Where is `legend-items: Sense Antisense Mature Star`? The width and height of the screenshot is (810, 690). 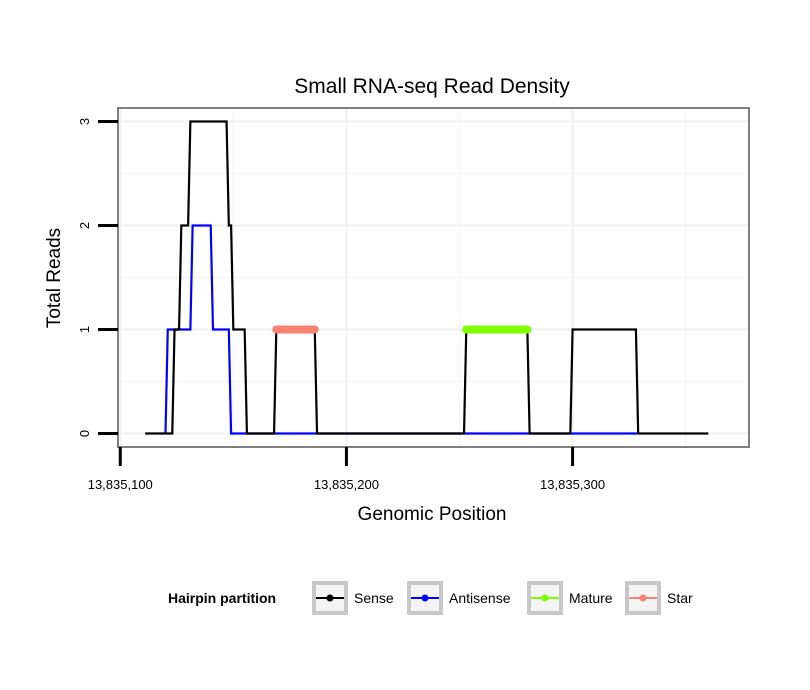 legend-items: Sense Antisense Mature Star is located at coordinates (502, 598).